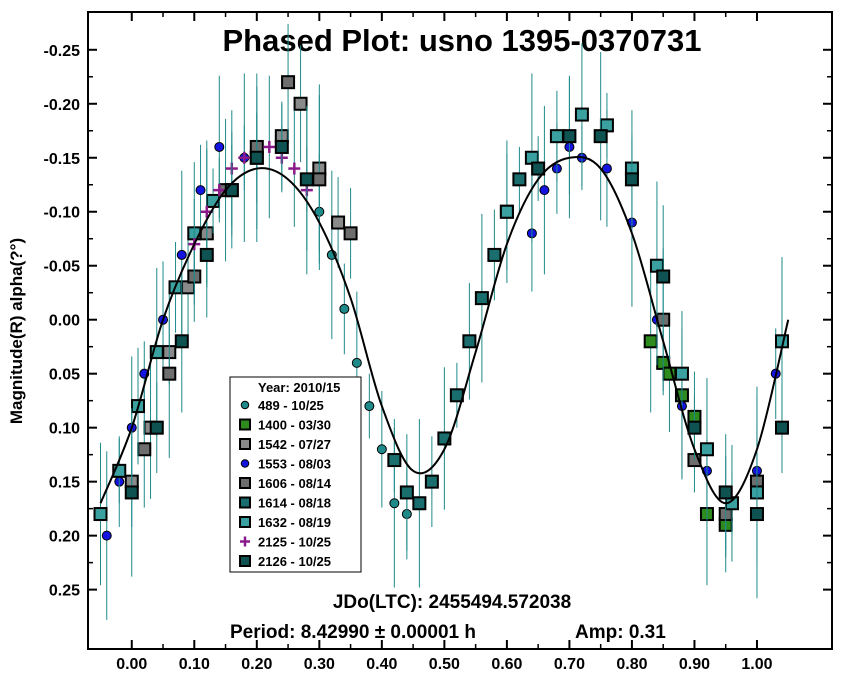 This screenshot has width=844, height=680. Describe the element at coordinates (444, 664) in the screenshot. I see `x-tick-label: 0.50` at that location.